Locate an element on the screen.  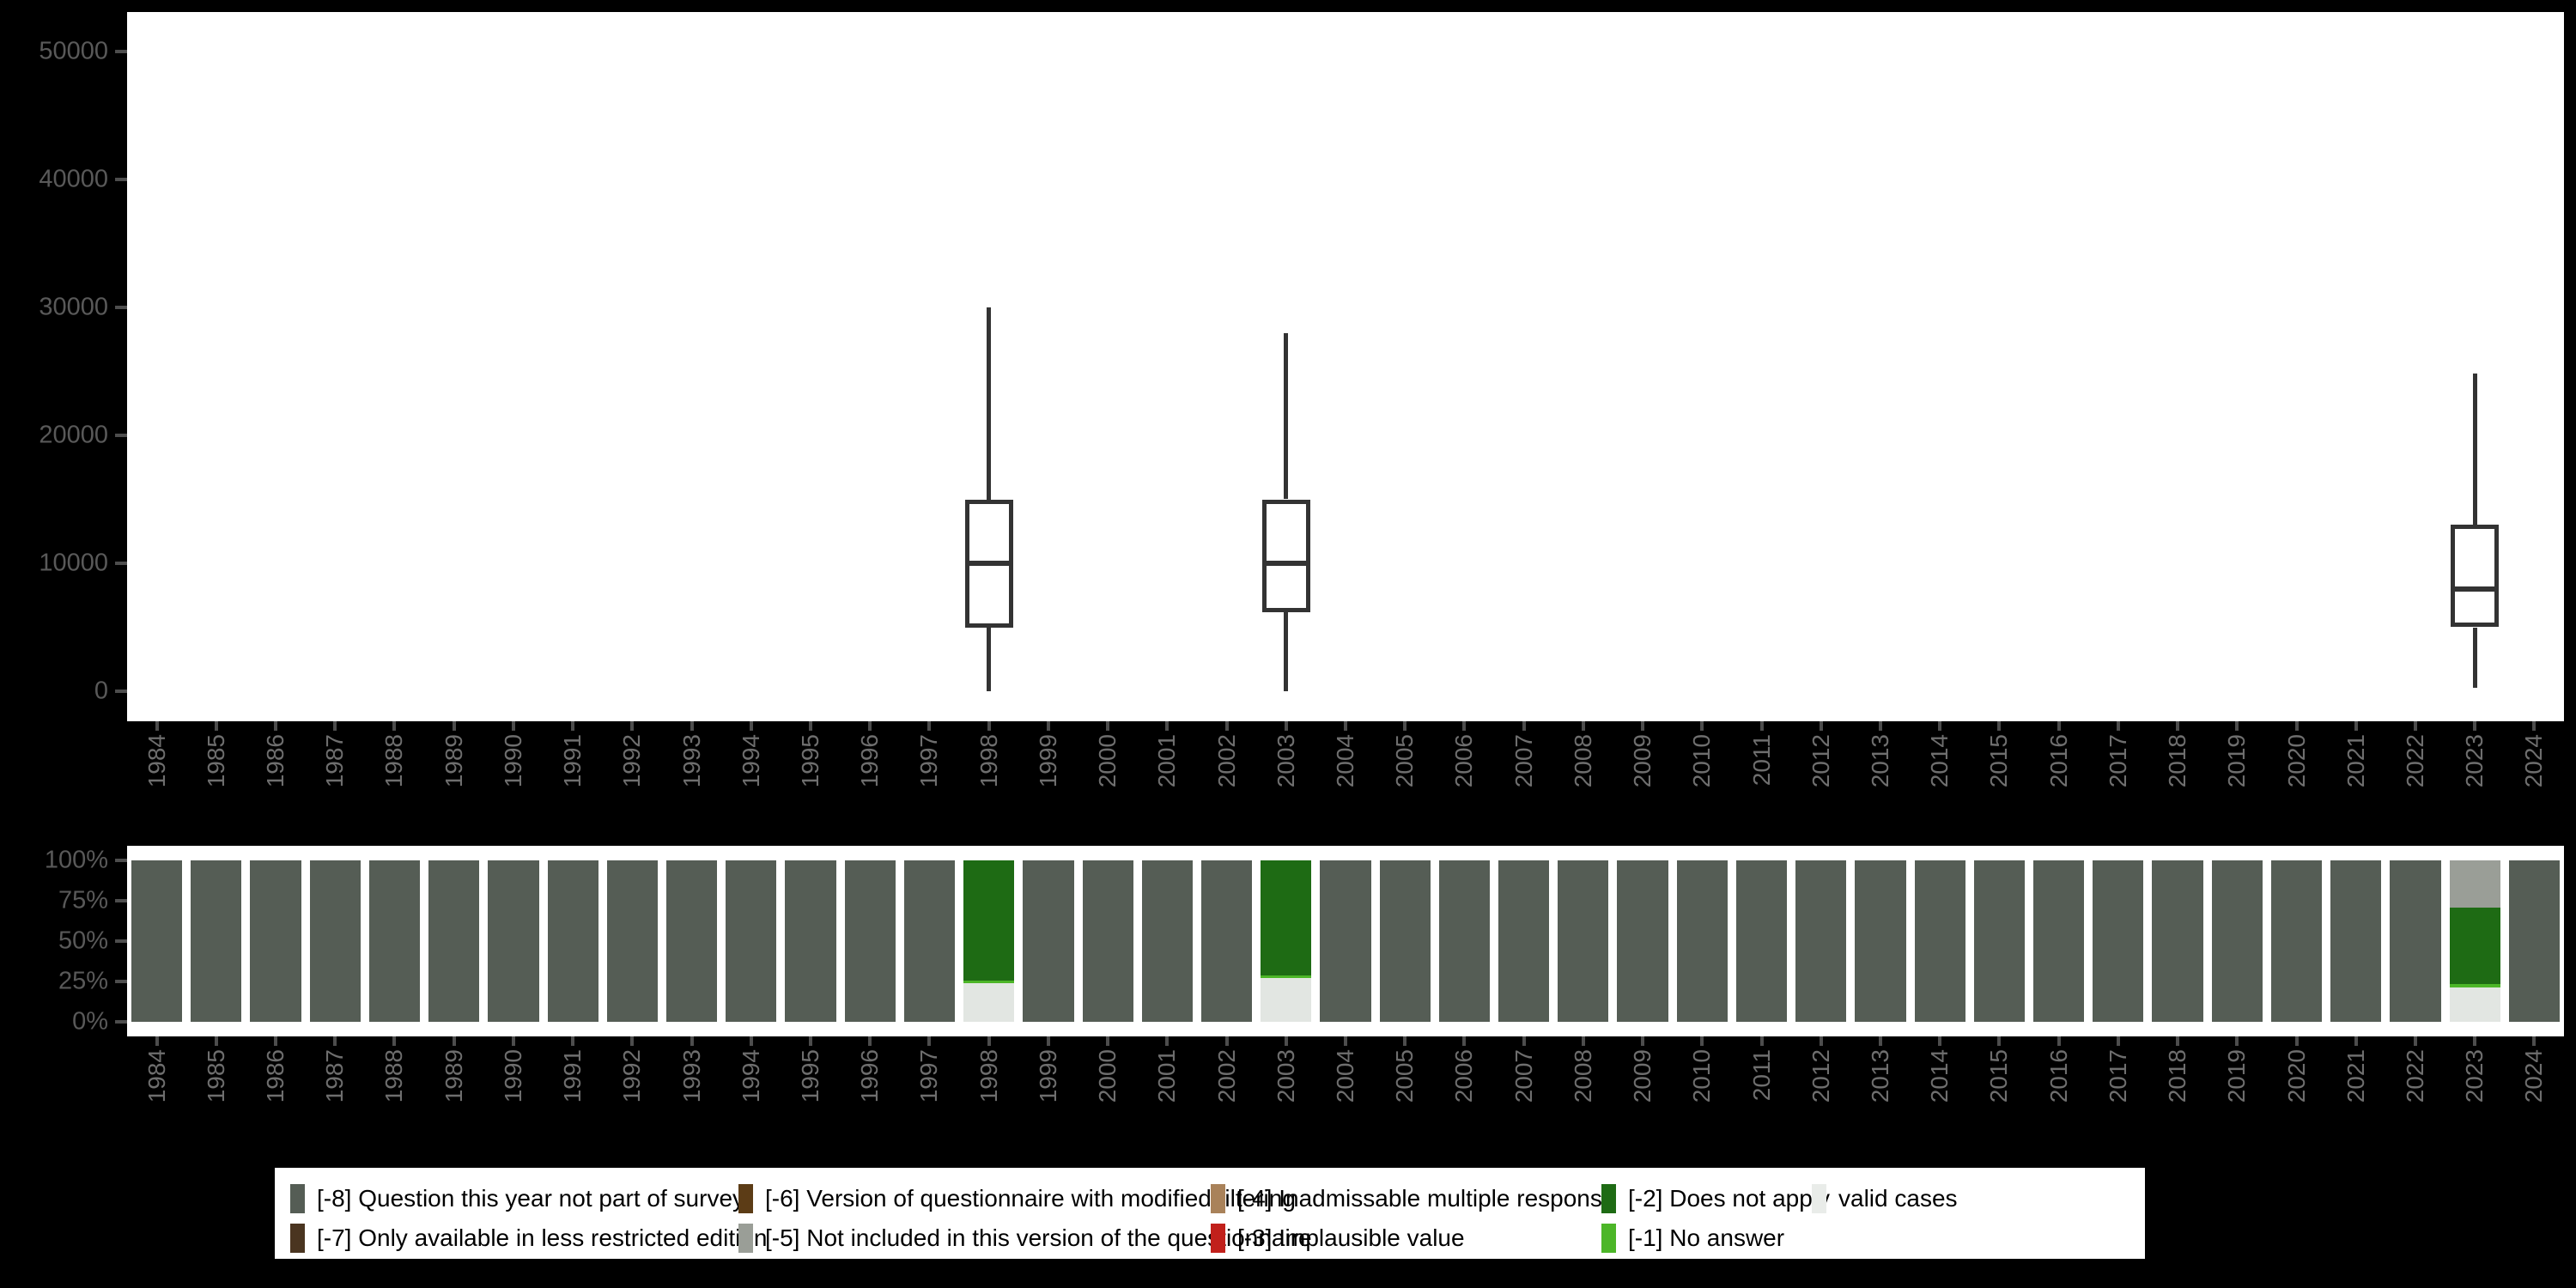
bar-column-2018 is located at coordinates (2178, 941).